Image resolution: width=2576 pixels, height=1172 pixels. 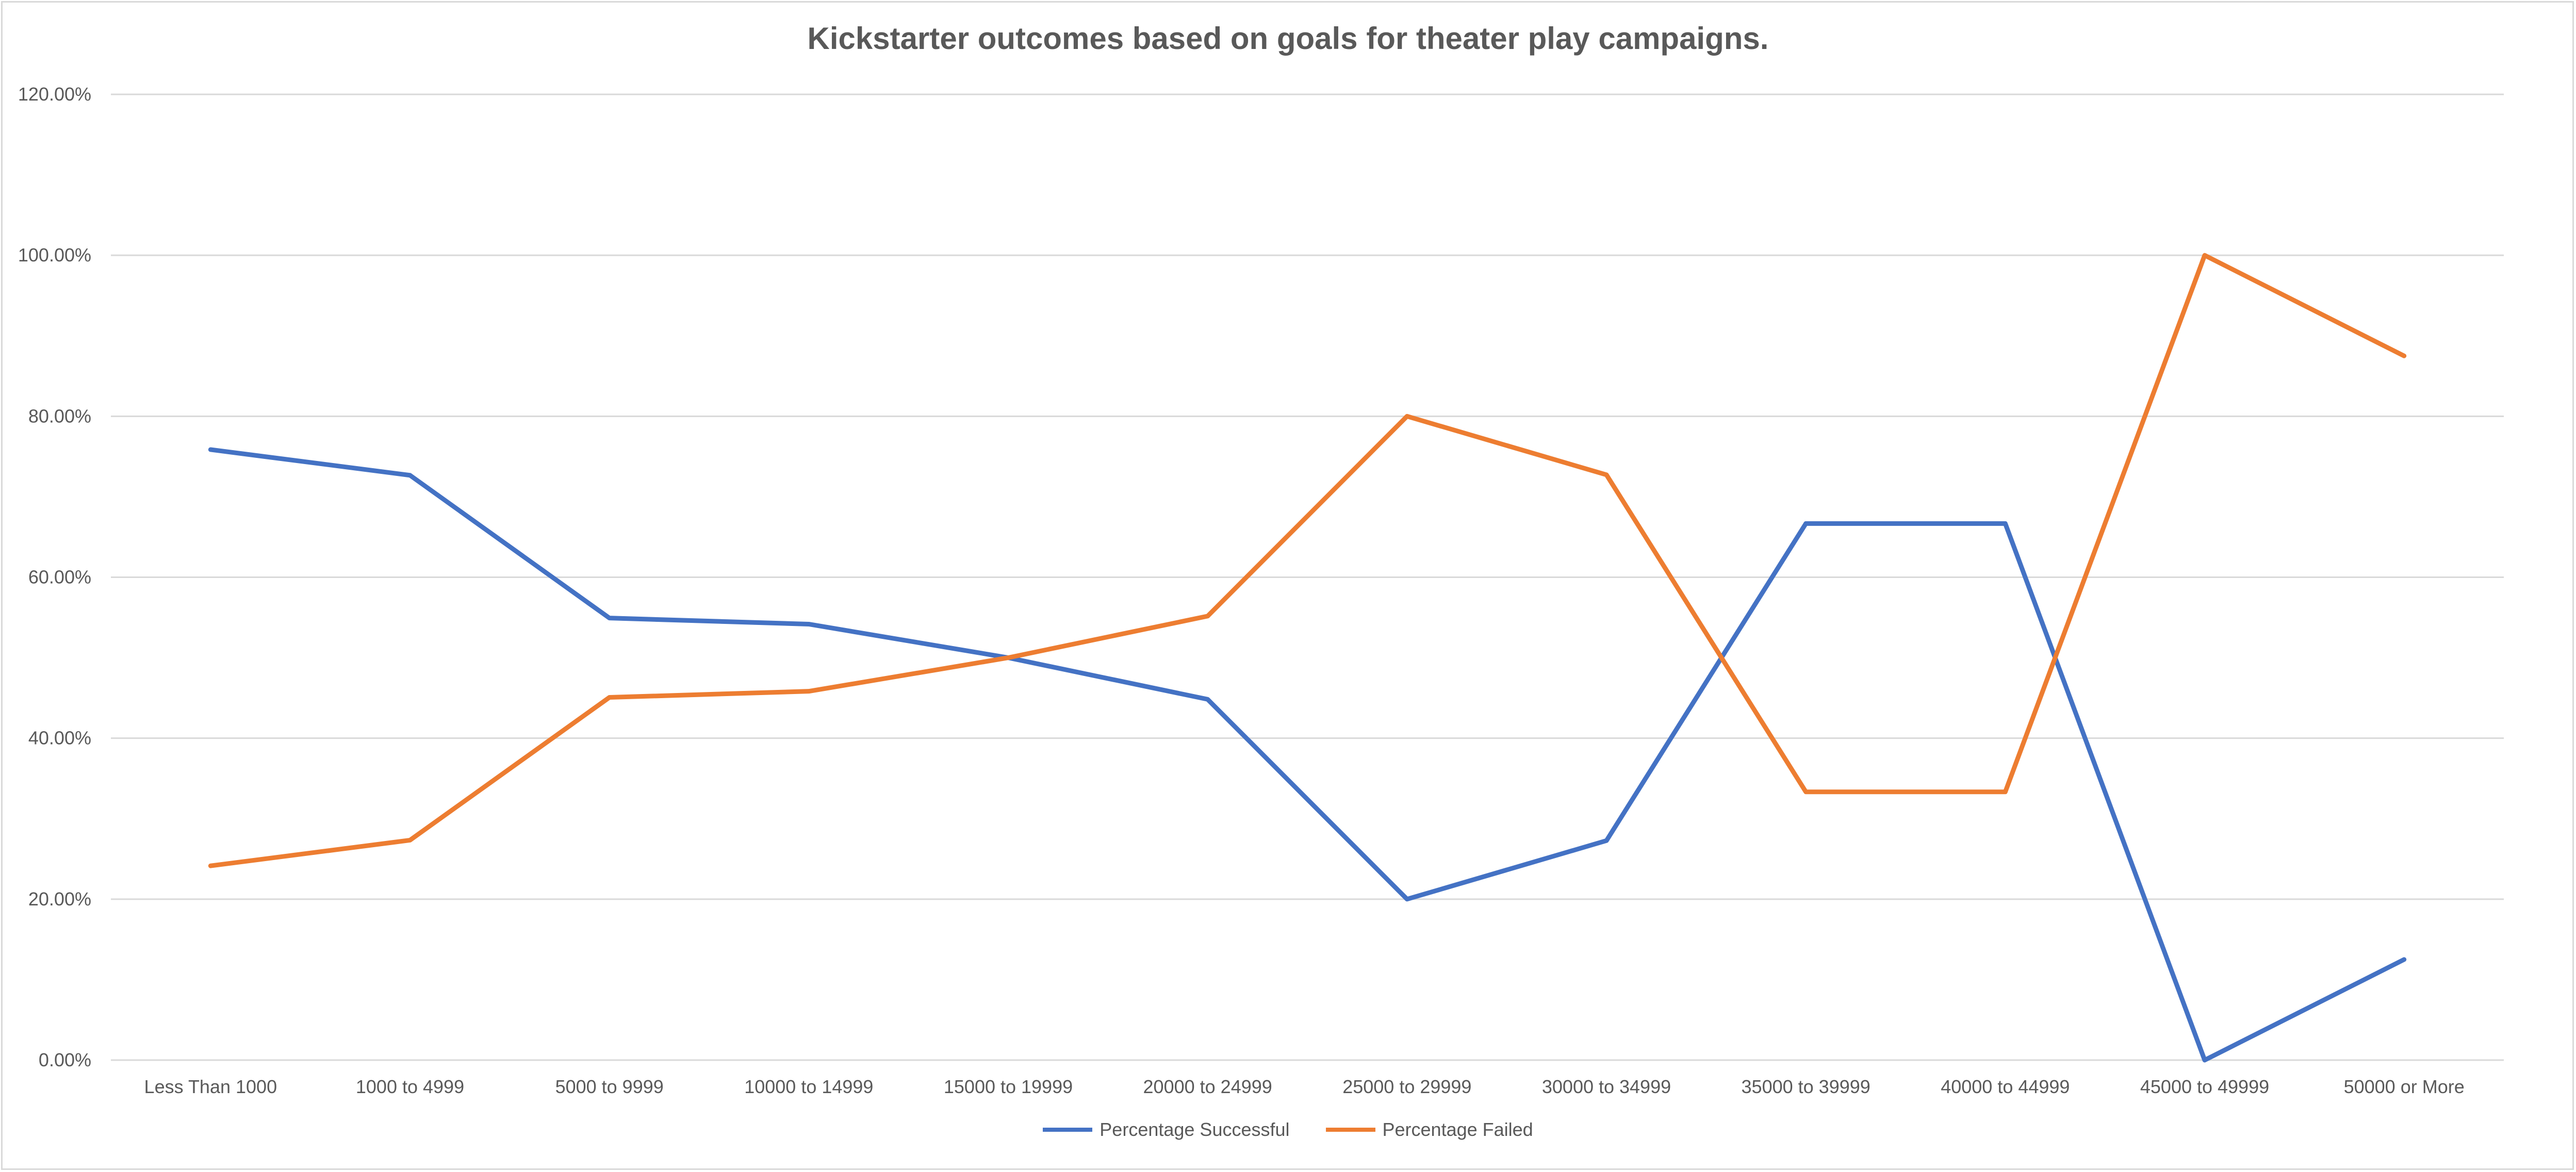 What do you see at coordinates (59, 415) in the screenshot?
I see `y-tick-label: 80.00%` at bounding box center [59, 415].